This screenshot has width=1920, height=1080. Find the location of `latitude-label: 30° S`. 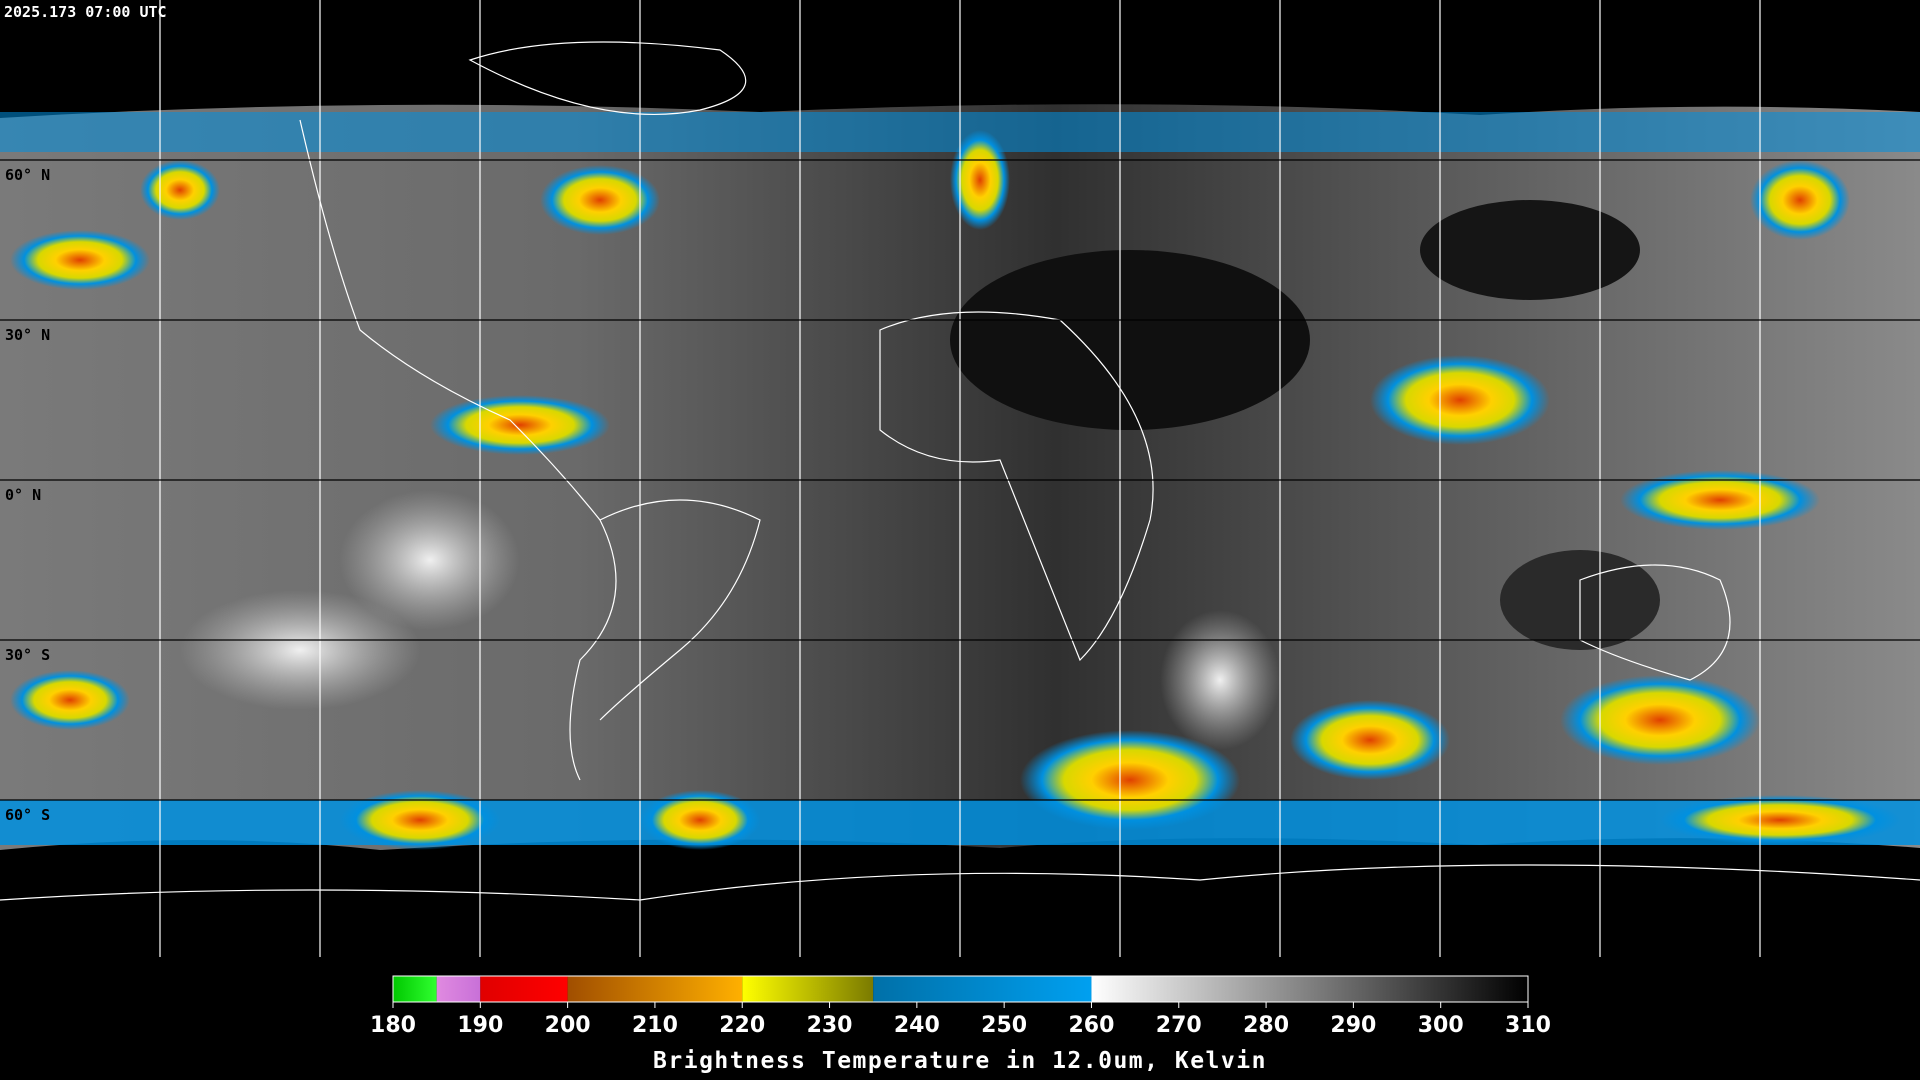

latitude-label: 30° S is located at coordinates (27, 655).